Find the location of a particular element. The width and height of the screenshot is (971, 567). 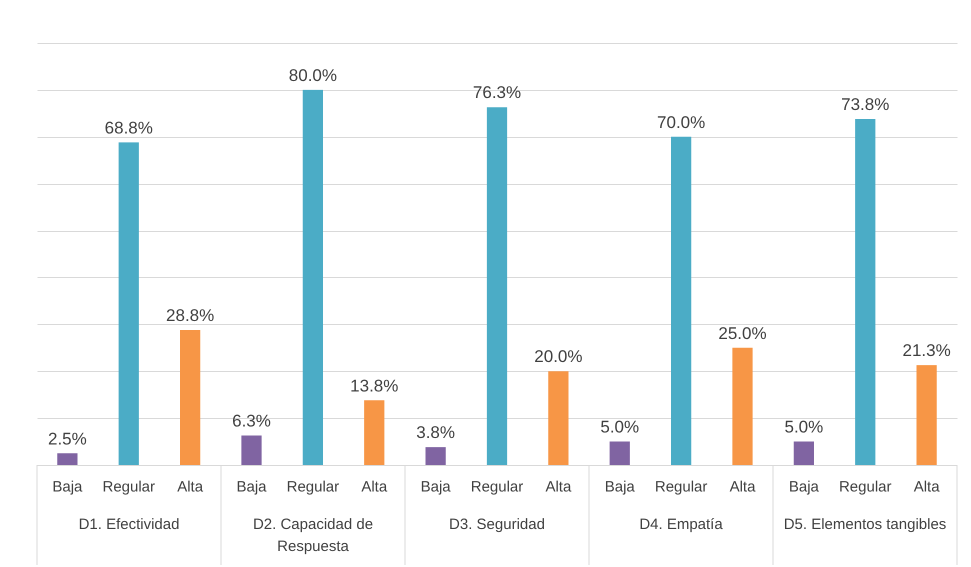

text: D4. Empatía is located at coordinates (681, 524).